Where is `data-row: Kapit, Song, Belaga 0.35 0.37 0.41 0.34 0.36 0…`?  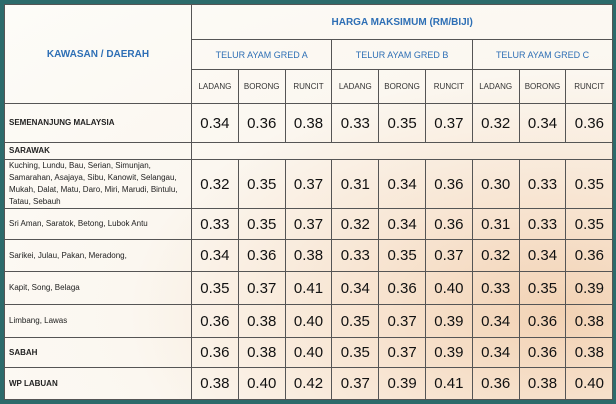
data-row: Kapit, Song, Belaga 0.35 0.37 0.41 0.34 0.36 0… is located at coordinates (309, 288).